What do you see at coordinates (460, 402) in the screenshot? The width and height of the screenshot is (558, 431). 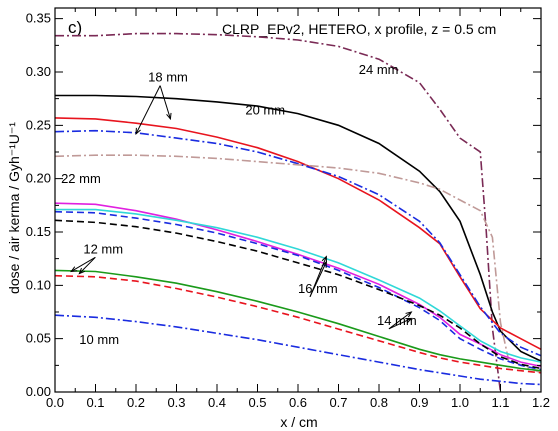 I see `x-tick-label: 1.0` at bounding box center [460, 402].